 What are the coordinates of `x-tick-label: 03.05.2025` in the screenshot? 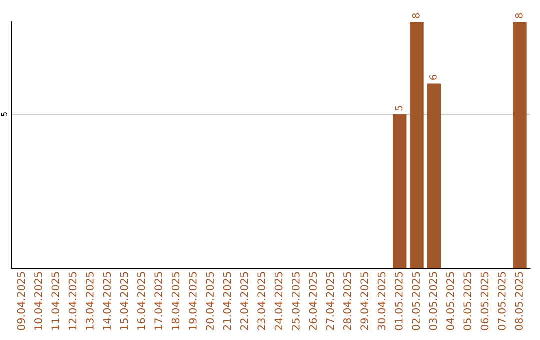 It's located at (433, 301).